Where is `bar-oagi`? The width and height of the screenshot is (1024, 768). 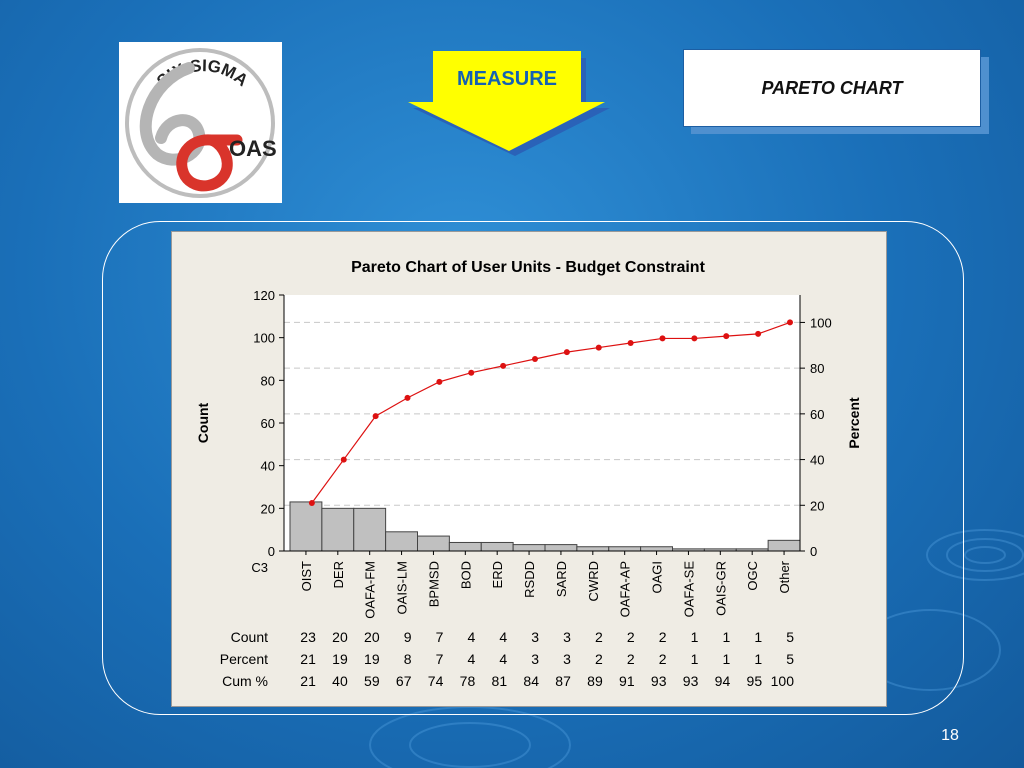 bar-oagi is located at coordinates (656, 549).